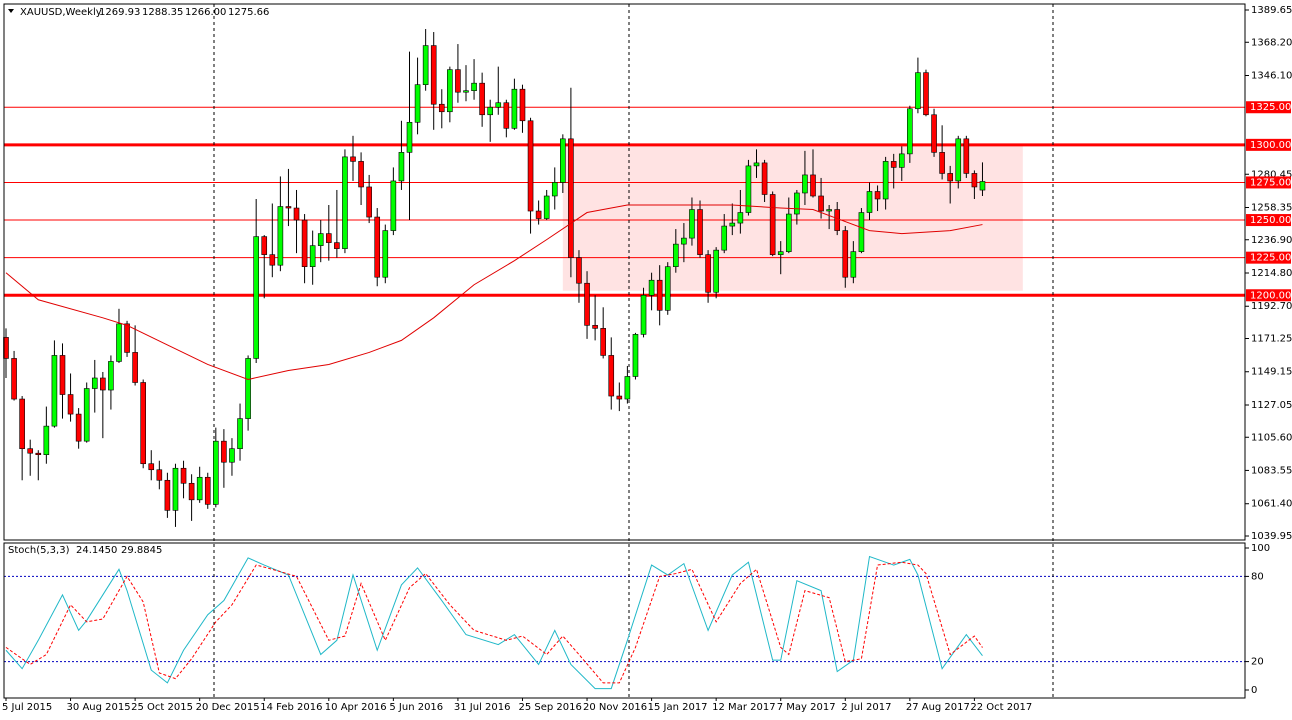 The height and width of the screenshot is (720, 1292). Describe the element at coordinates (1271, 504) in the screenshot. I see `y-tick-label: 1061.40` at that location.